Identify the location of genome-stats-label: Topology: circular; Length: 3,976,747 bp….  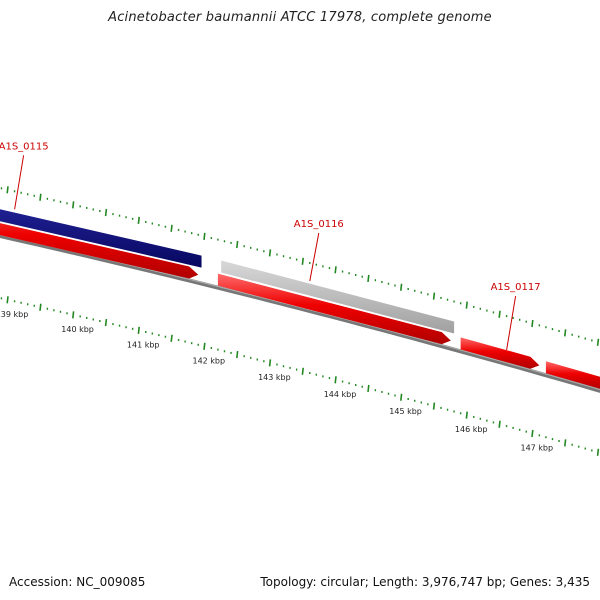
(425, 582).